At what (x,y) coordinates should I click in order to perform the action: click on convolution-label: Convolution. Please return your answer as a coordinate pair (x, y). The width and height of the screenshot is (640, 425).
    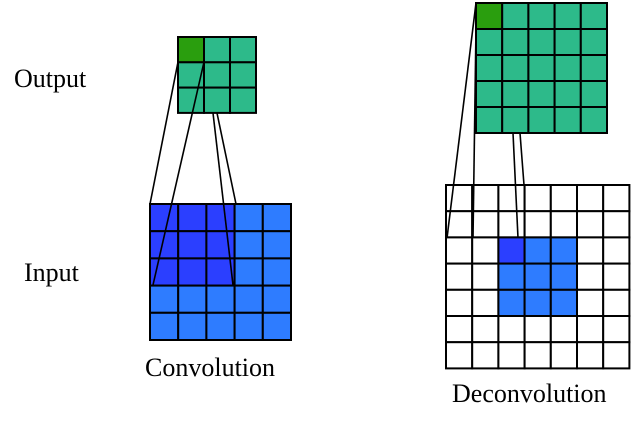
    Looking at the image, I should click on (210, 367).